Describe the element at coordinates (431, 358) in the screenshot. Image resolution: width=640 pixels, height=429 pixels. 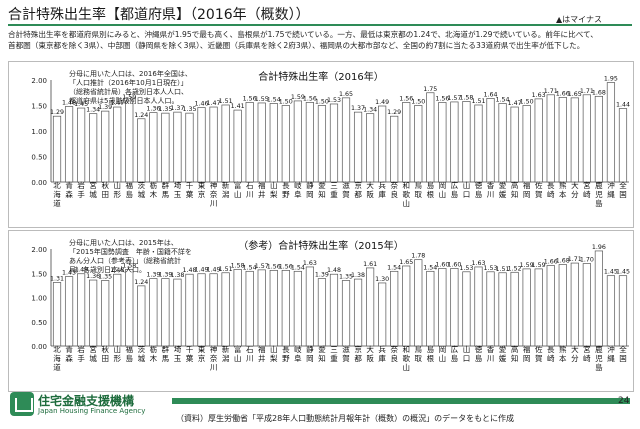
I see `category-label: 根` at that location.